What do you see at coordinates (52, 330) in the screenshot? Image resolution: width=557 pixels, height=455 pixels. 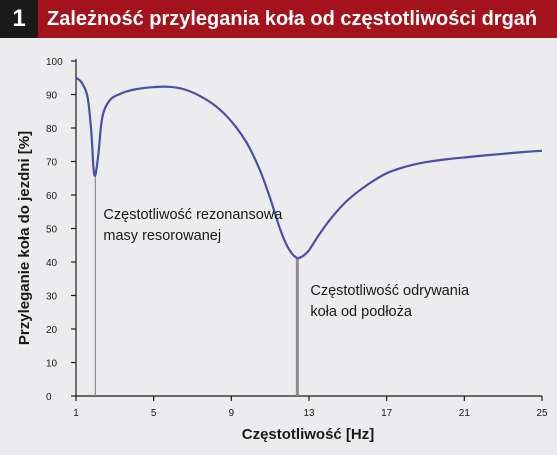 I see `y-tick-label: 20` at bounding box center [52, 330].